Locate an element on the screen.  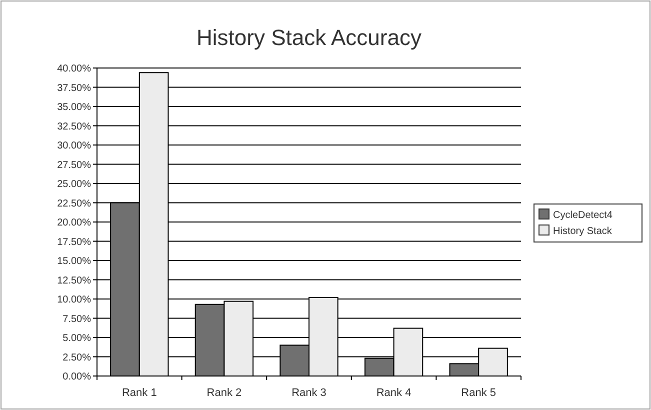
legend-label: CycleDetect4 is located at coordinates (583, 215).